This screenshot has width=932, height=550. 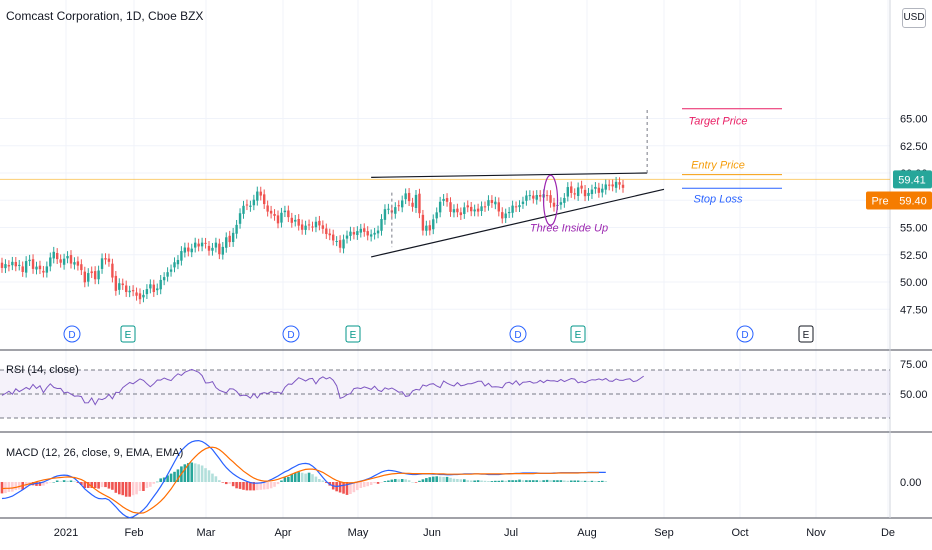 I want to click on currency-button: USD, so click(x=914, y=18).